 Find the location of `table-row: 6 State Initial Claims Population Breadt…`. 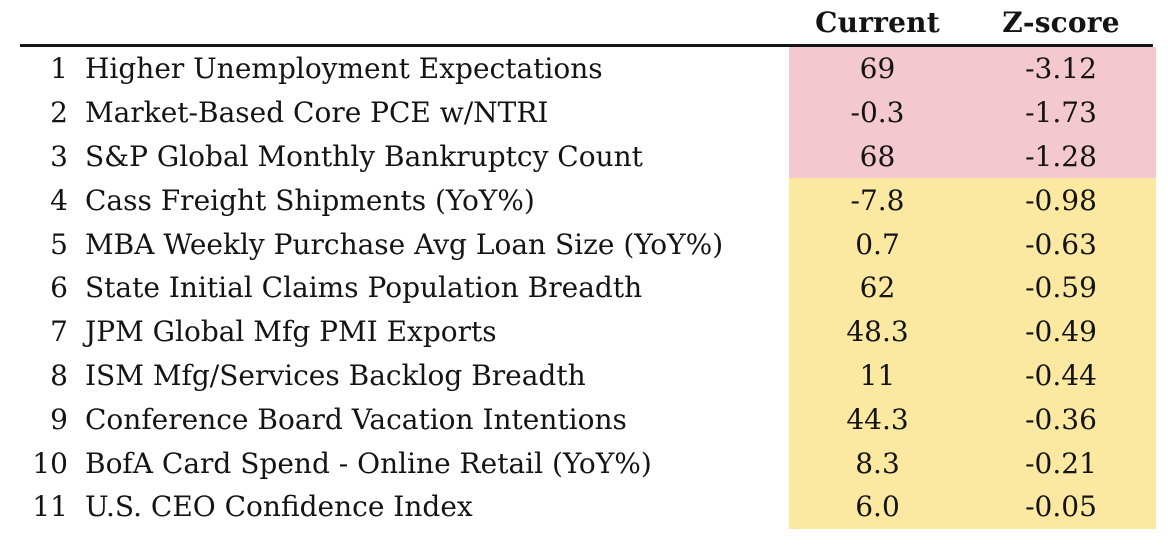

table-row: 6 State Initial Claims Population Breadt… is located at coordinates (578, 287).